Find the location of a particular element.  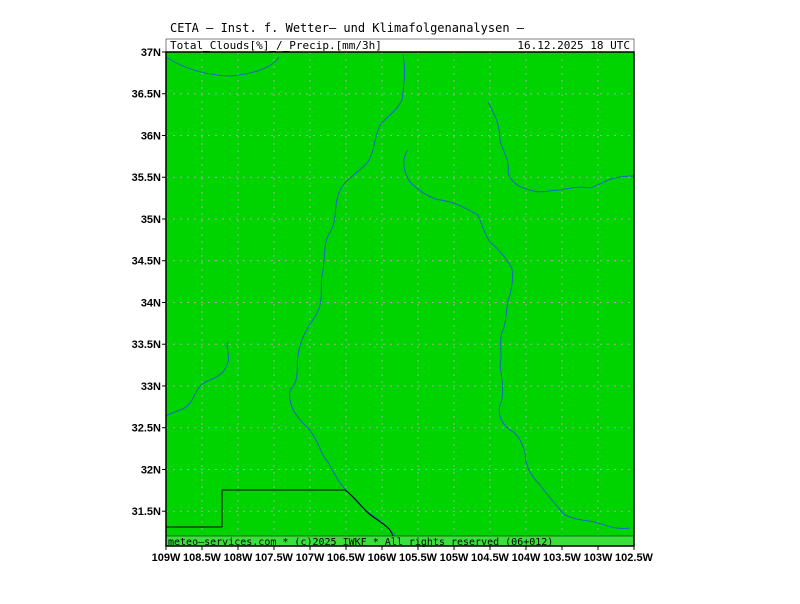

lat-tick-label: 35.5N is located at coordinates (146, 178).